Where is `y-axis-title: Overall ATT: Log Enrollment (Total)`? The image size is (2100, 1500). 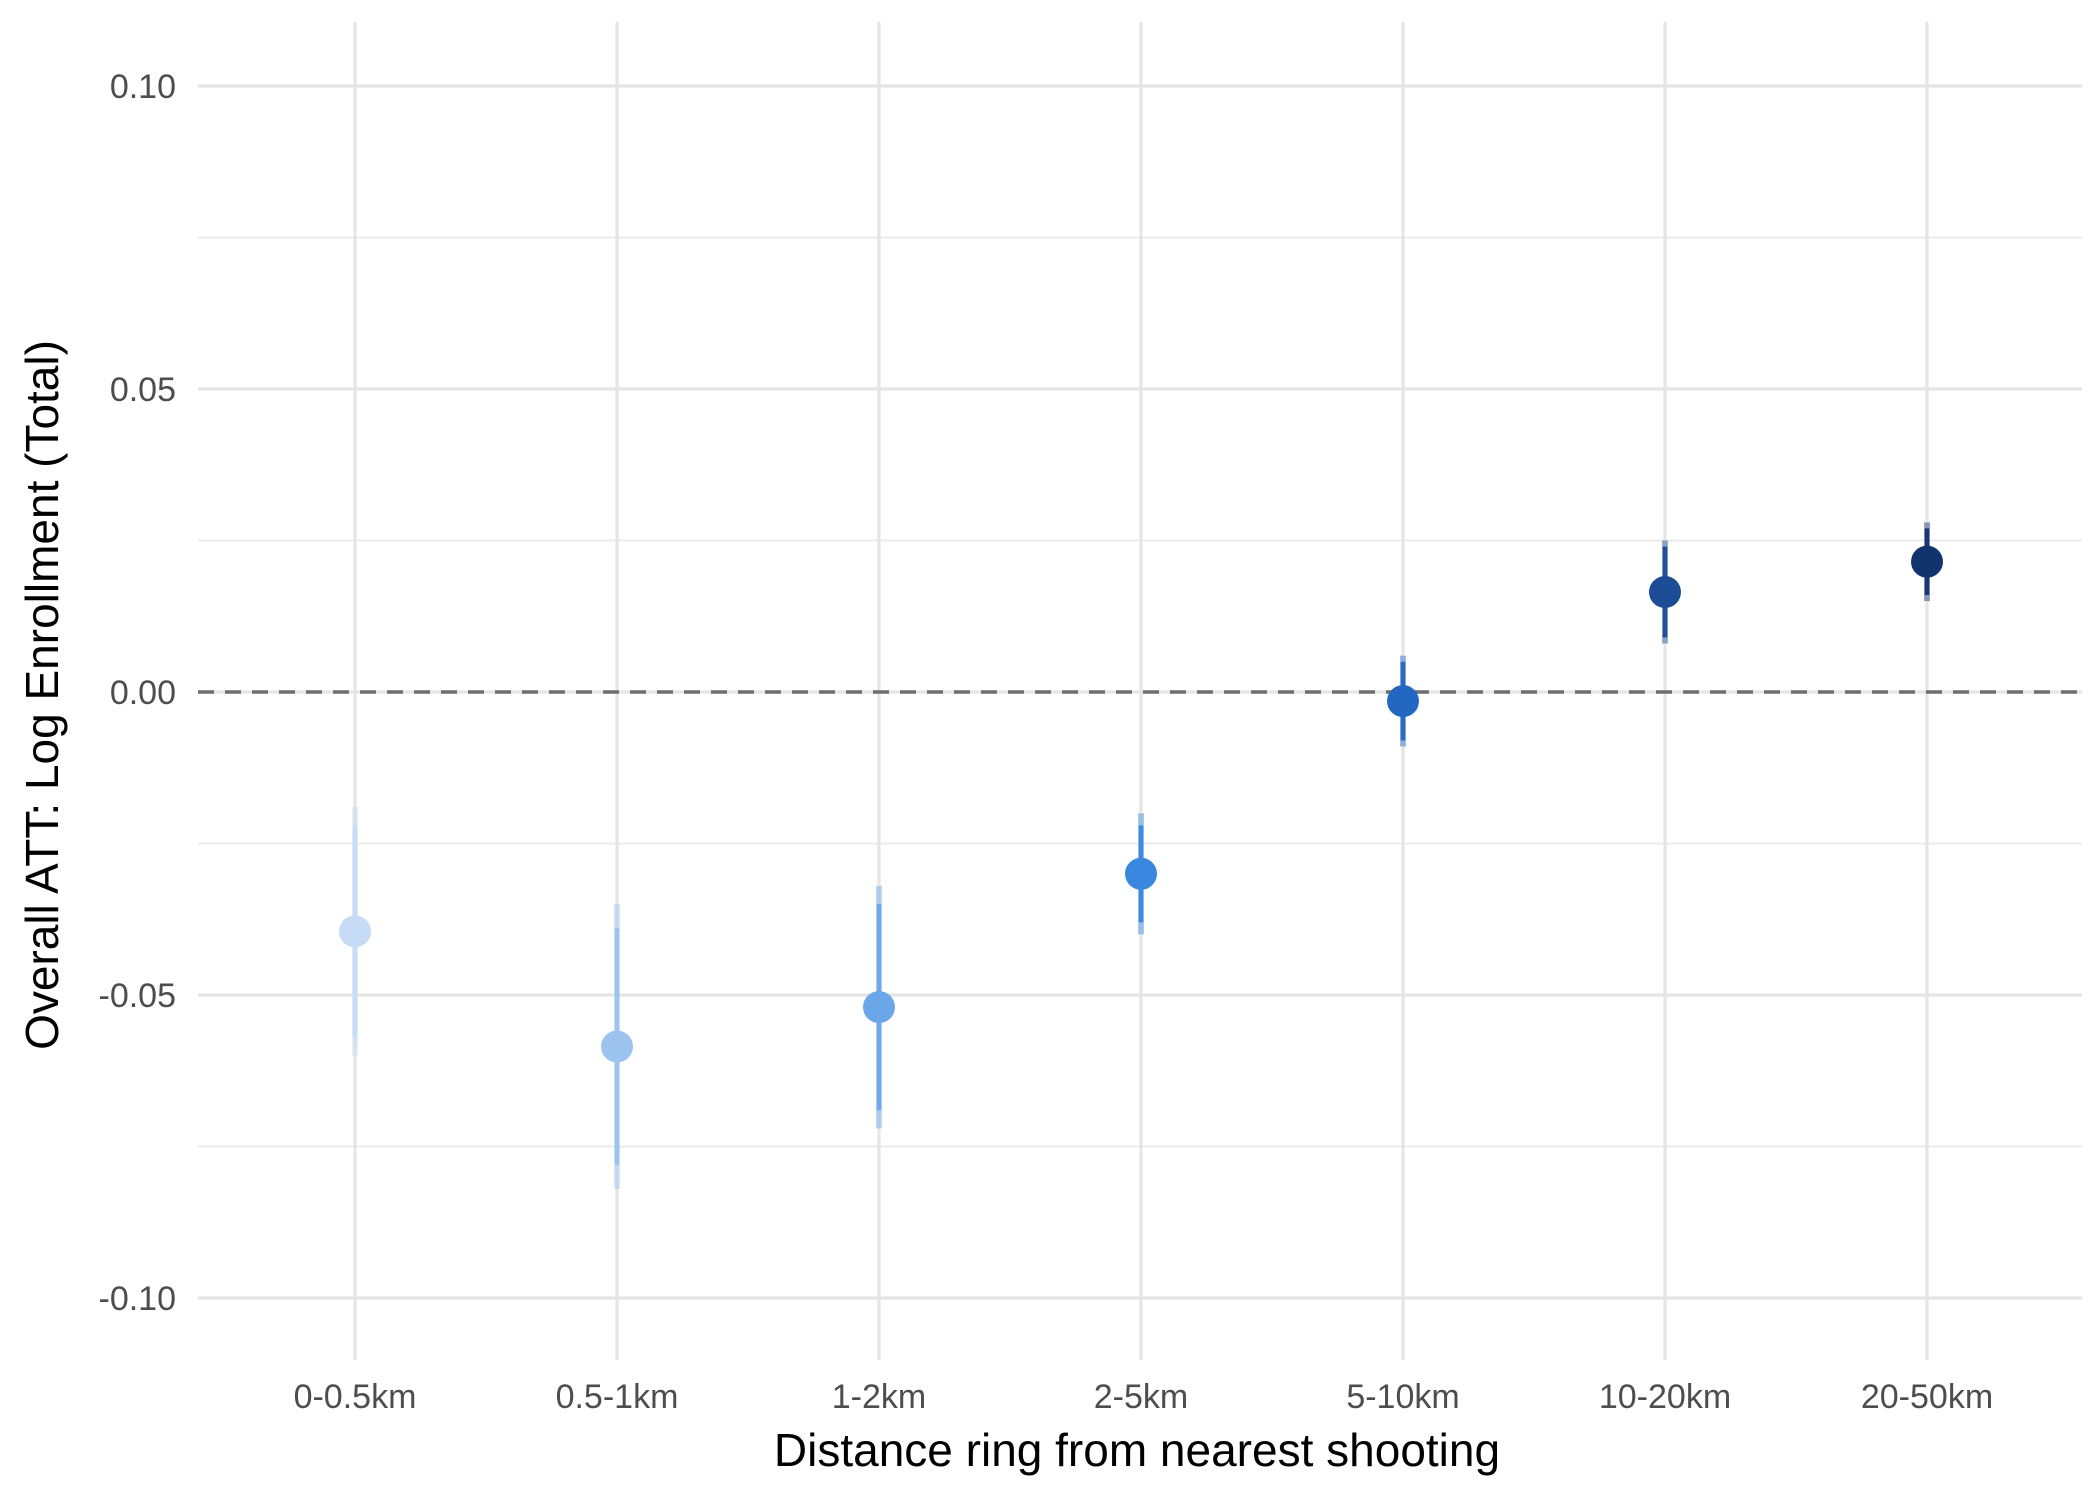 y-axis-title: Overall ATT: Log Enrollment (Total) is located at coordinates (42, 695).